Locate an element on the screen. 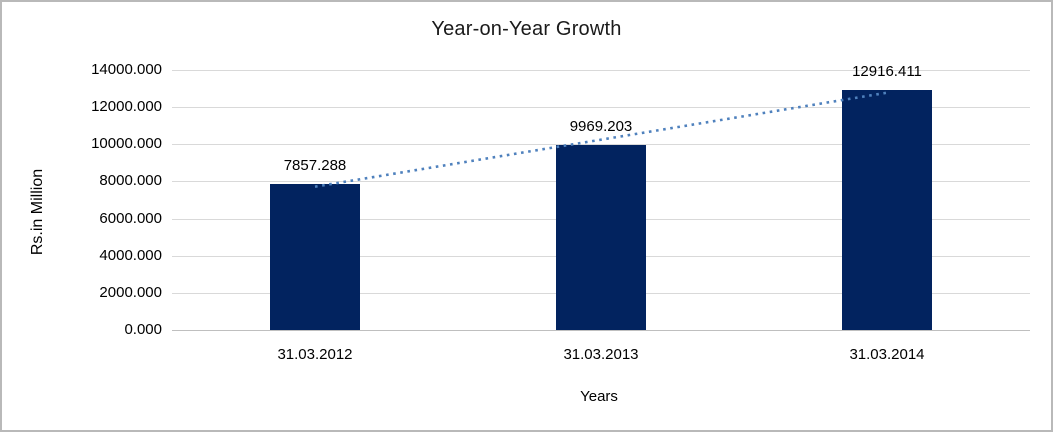 This screenshot has width=1053, height=432. trendline-dotted is located at coordinates (601, 139).